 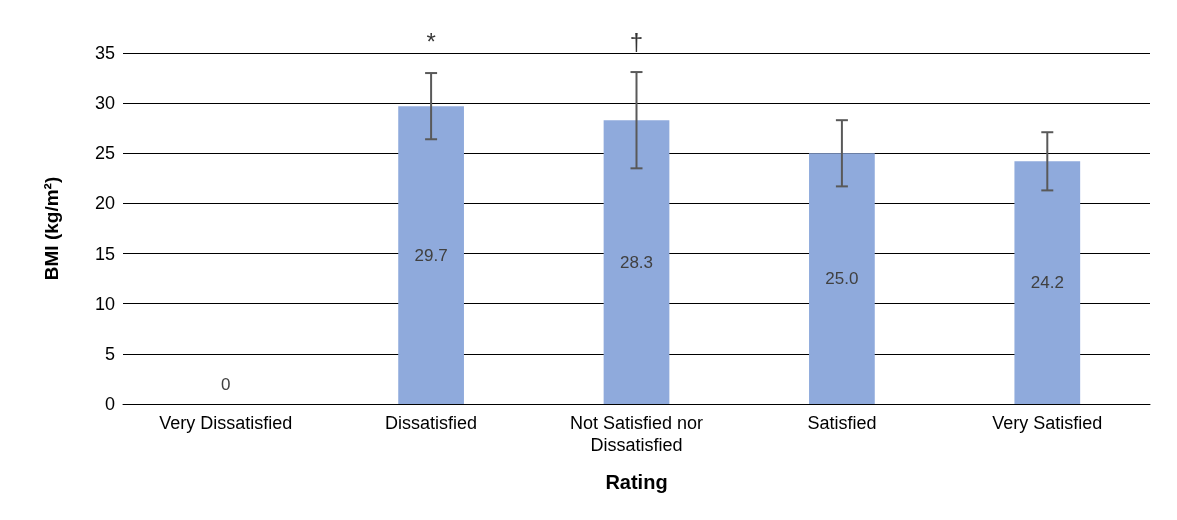 I want to click on data-label: 28.3, so click(x=636, y=262).